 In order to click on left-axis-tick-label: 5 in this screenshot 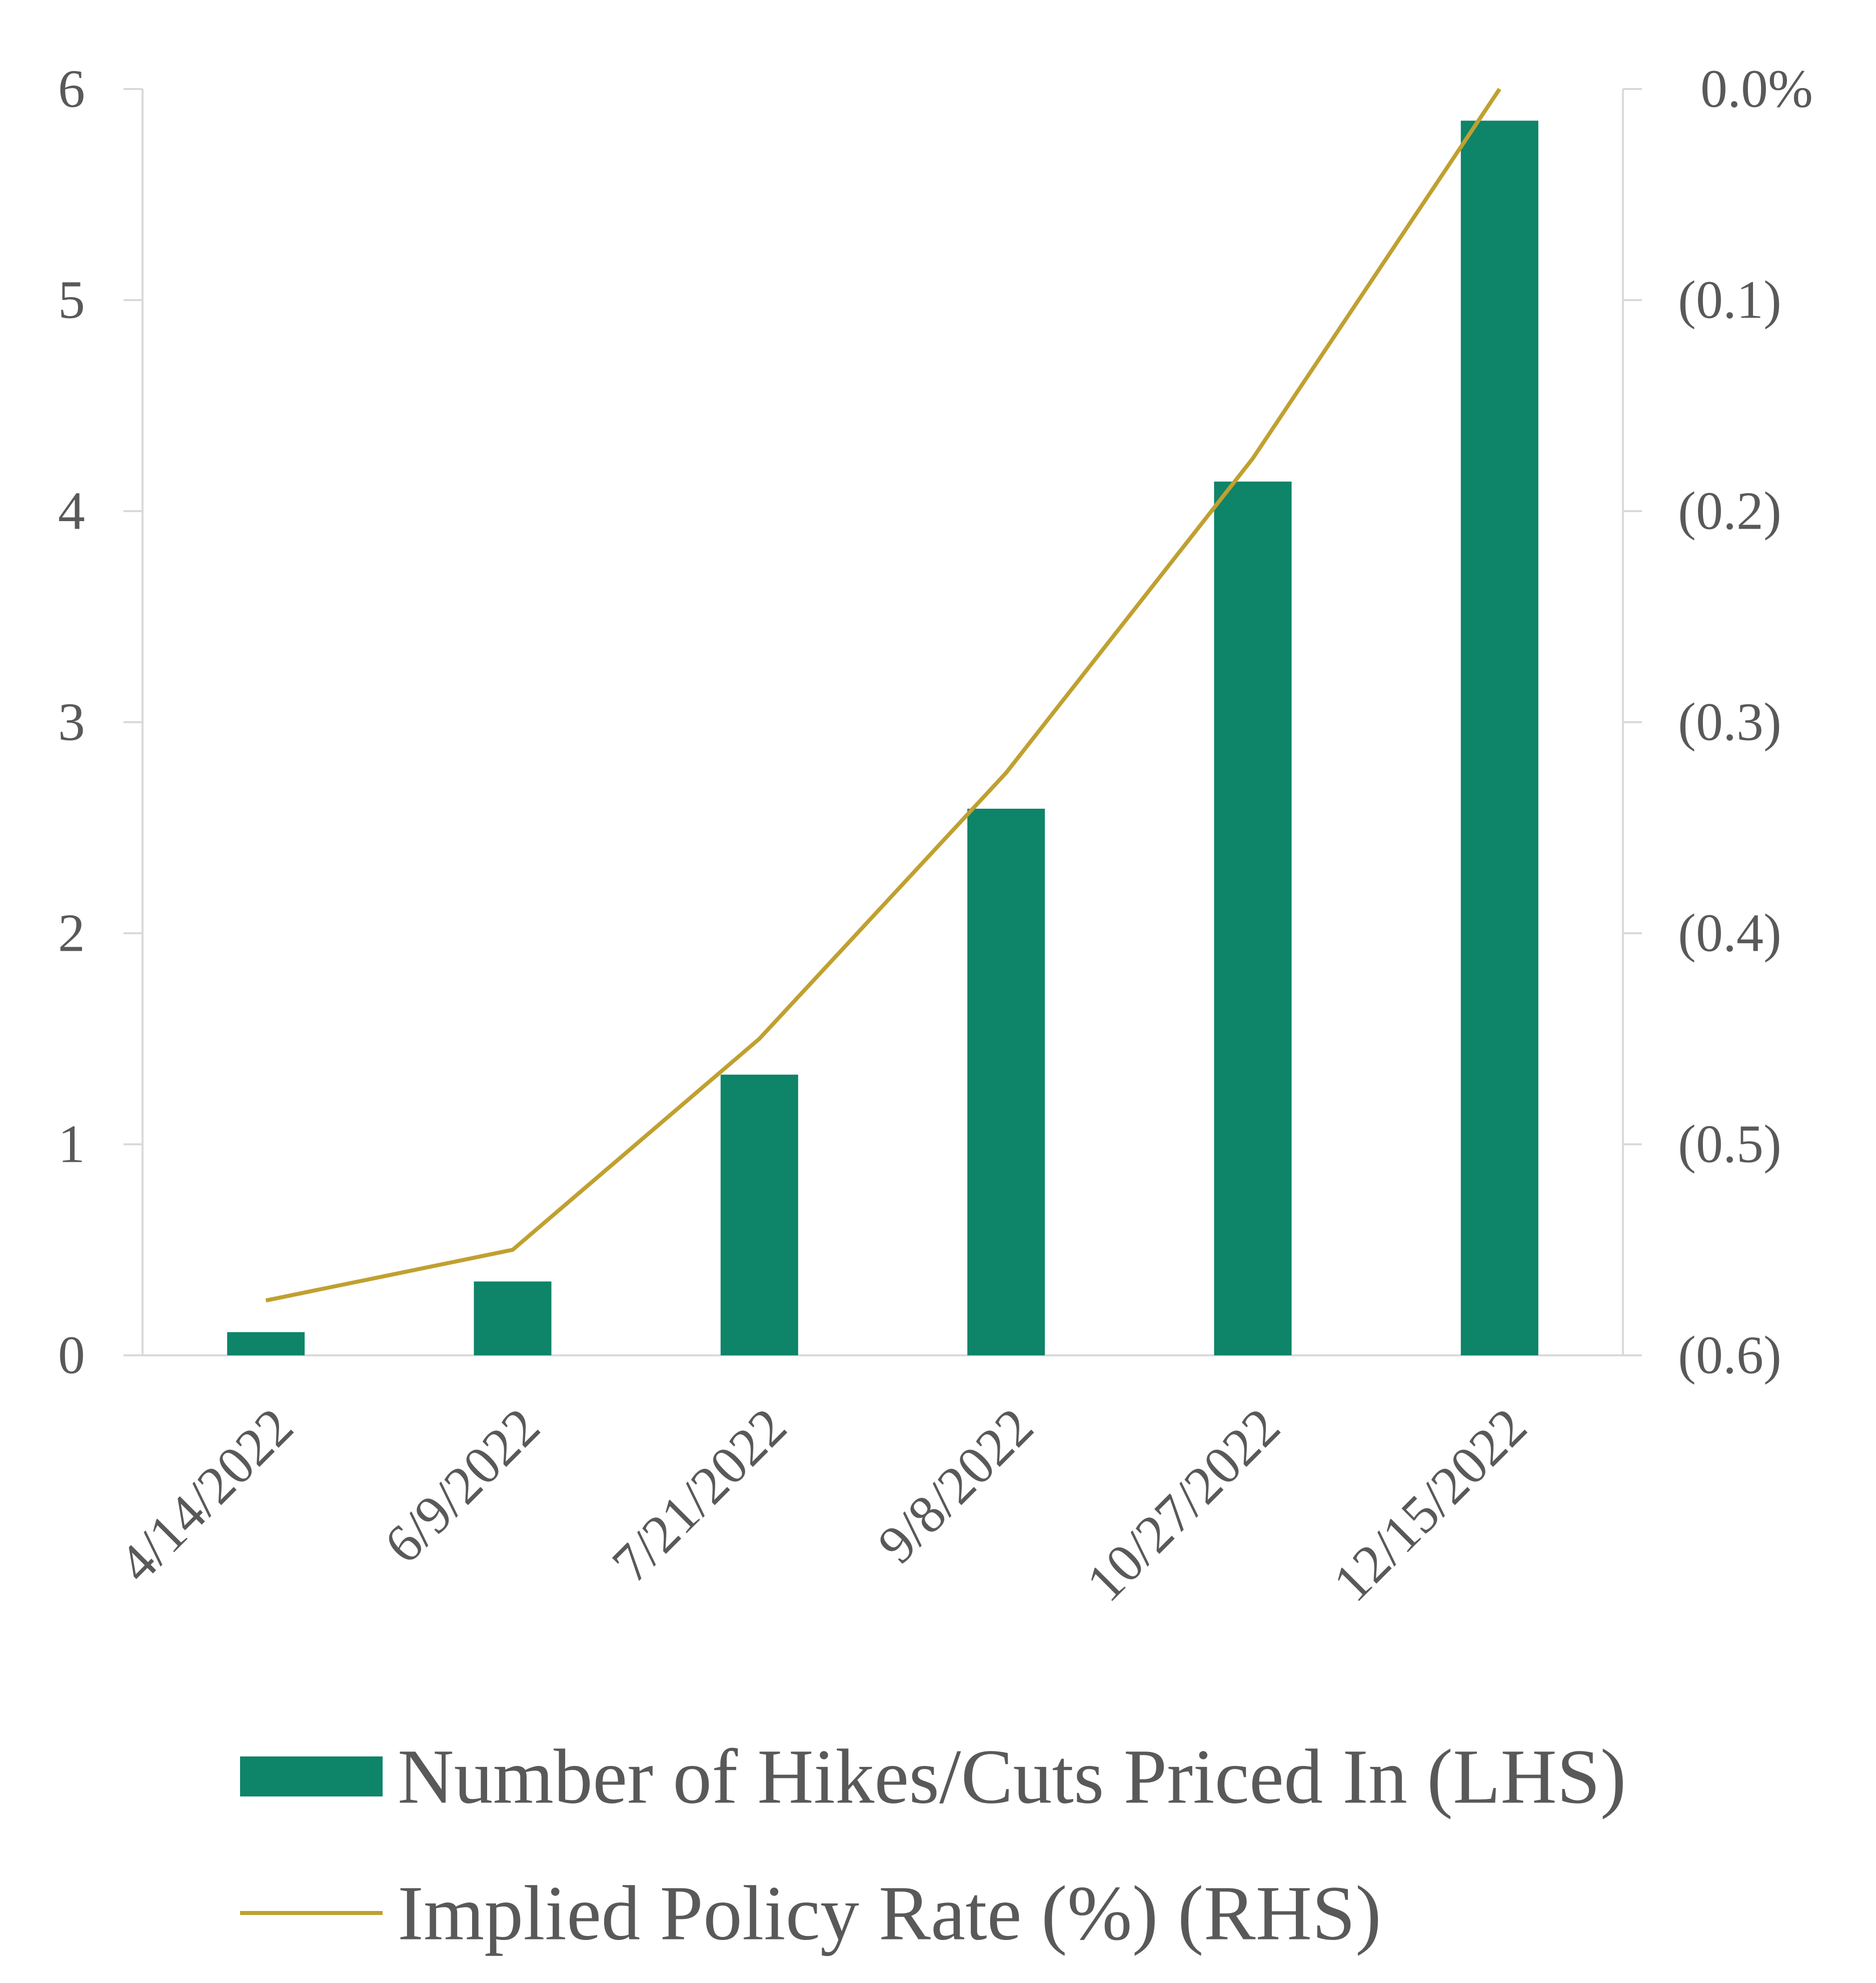, I will do `click(71, 300)`.